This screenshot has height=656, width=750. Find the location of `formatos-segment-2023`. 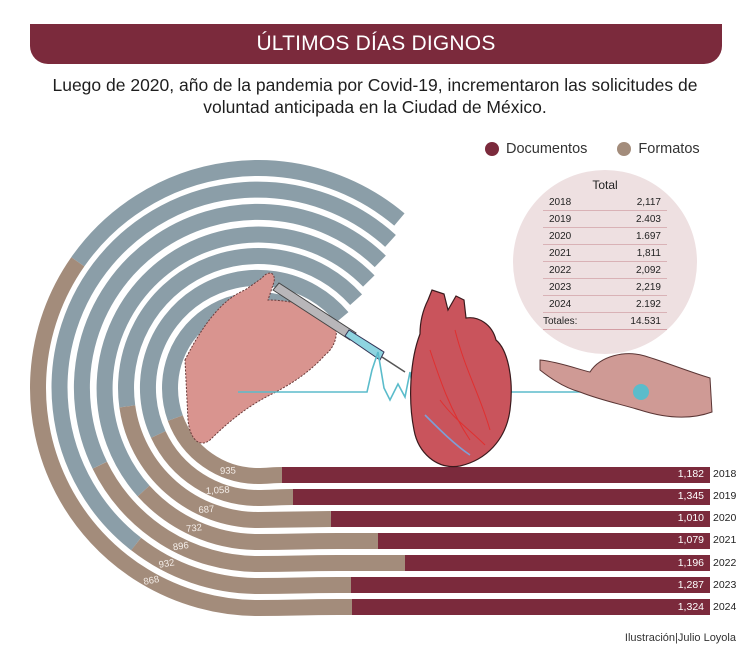

formatos-segment-2023 is located at coordinates (241, 566).